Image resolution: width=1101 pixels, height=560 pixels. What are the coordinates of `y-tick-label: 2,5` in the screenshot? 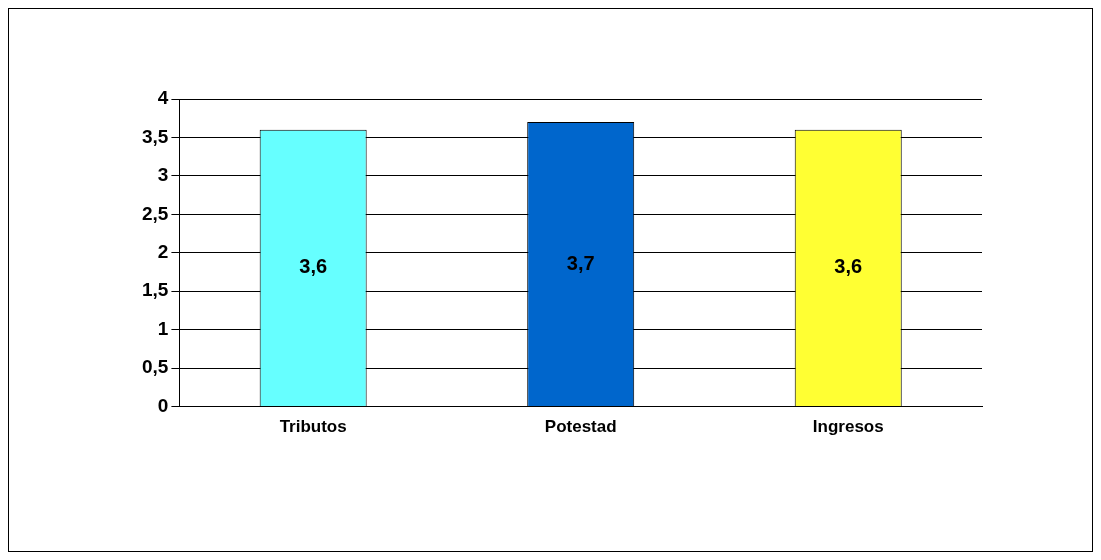 It's located at (155, 213).